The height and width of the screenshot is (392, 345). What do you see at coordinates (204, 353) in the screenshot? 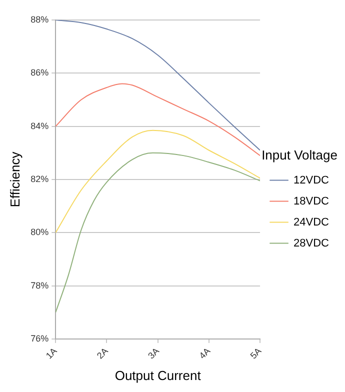
I see `x-tick-label: 4A` at bounding box center [204, 353].